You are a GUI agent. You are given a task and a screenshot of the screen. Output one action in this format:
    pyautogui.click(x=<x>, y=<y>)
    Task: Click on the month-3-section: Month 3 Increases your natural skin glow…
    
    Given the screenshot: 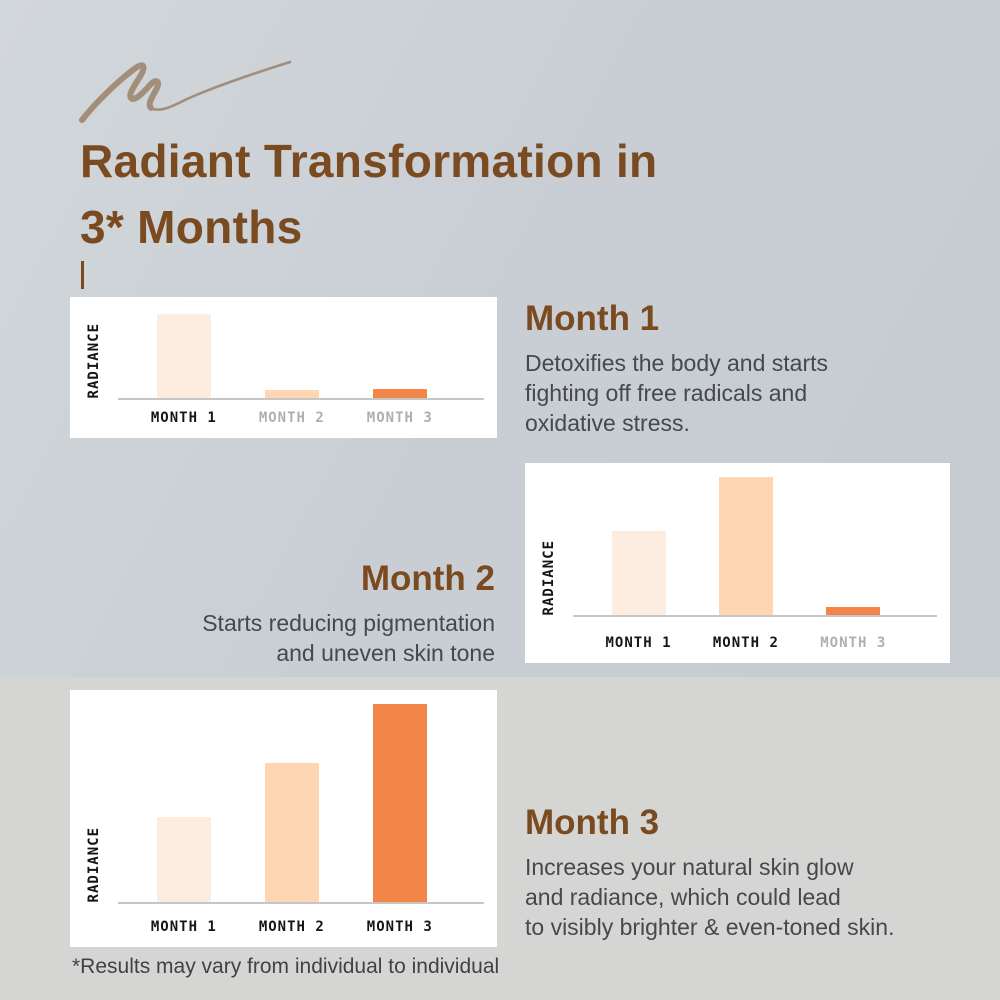 What is the action you would take?
    pyautogui.click(x=755, y=872)
    